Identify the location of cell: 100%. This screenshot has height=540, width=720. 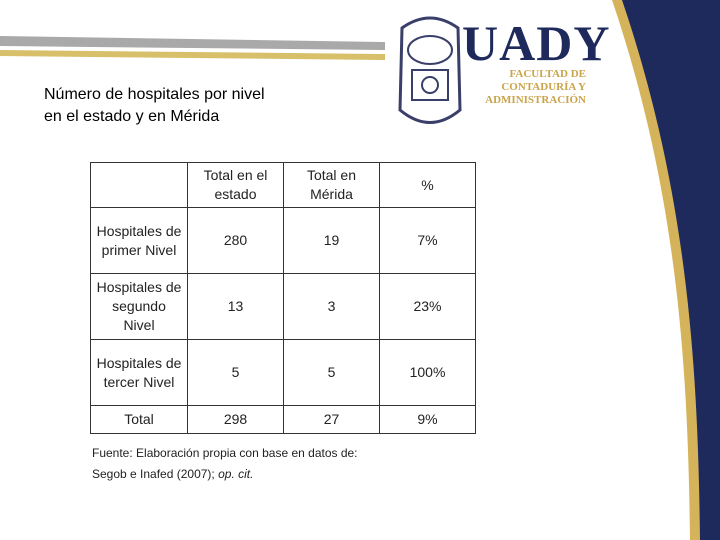
(427, 372).